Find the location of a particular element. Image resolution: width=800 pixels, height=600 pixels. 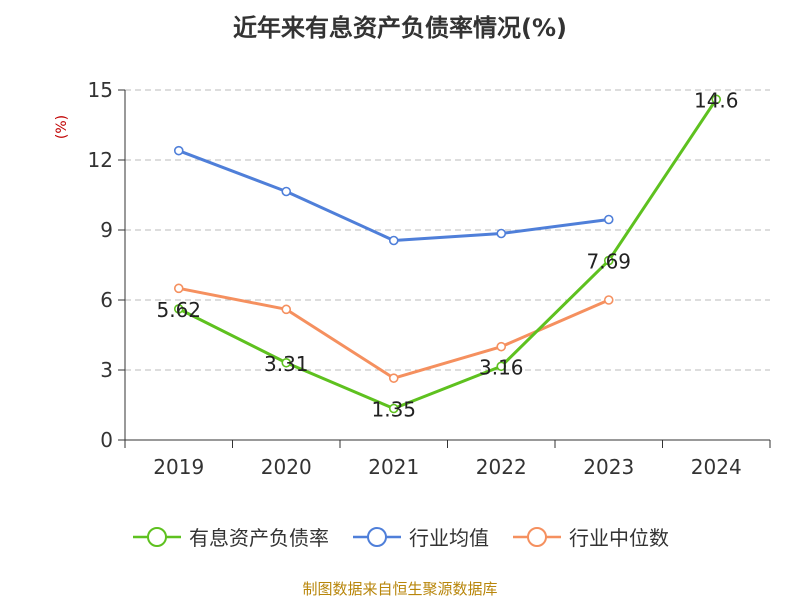

legend-label: 行业均值 is located at coordinates (449, 538).